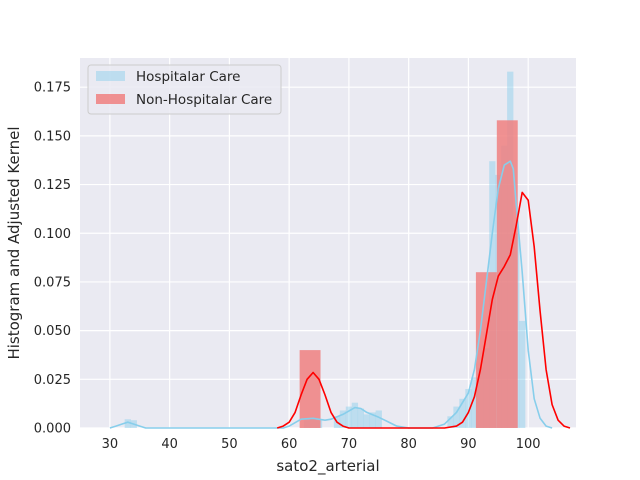  What do you see at coordinates (528, 444) in the screenshot?
I see `x-tick-label: 100` at bounding box center [528, 444].